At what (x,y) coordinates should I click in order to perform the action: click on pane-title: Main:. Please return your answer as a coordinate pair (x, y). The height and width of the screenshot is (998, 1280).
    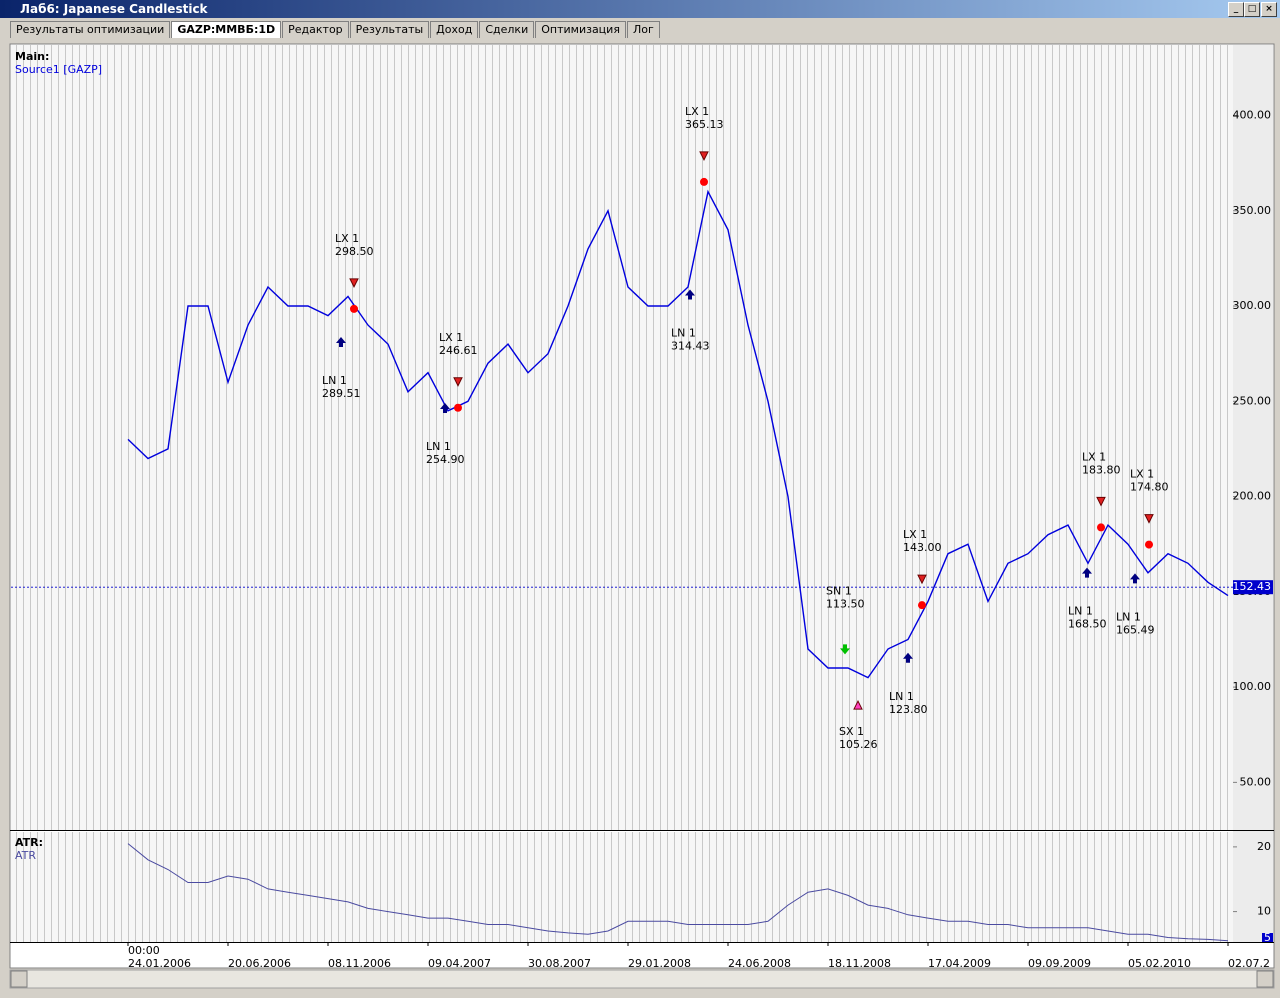
    Looking at the image, I should click on (32, 56).